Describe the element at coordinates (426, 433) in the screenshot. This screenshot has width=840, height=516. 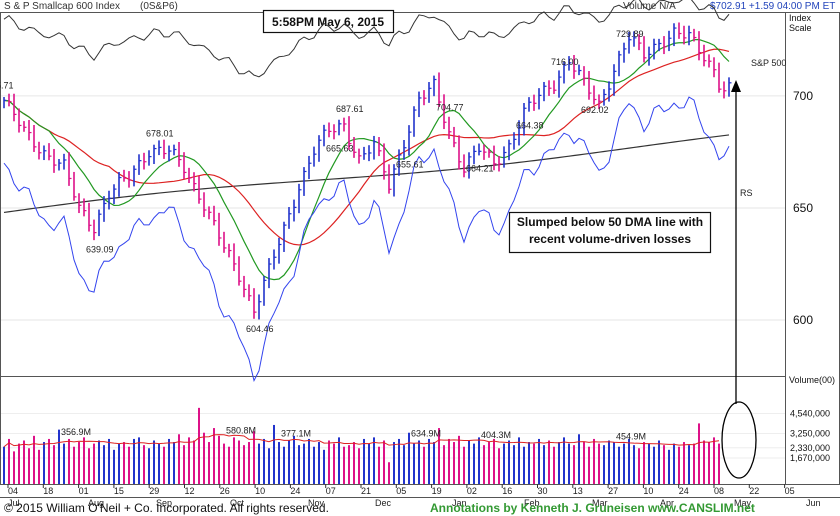
I see `volume-label: 634.9M` at that location.